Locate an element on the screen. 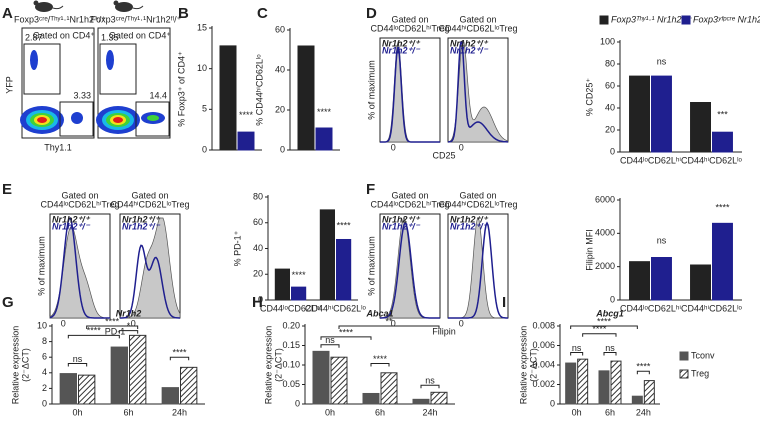  sig-label: ** is located at coordinates (389, 321).